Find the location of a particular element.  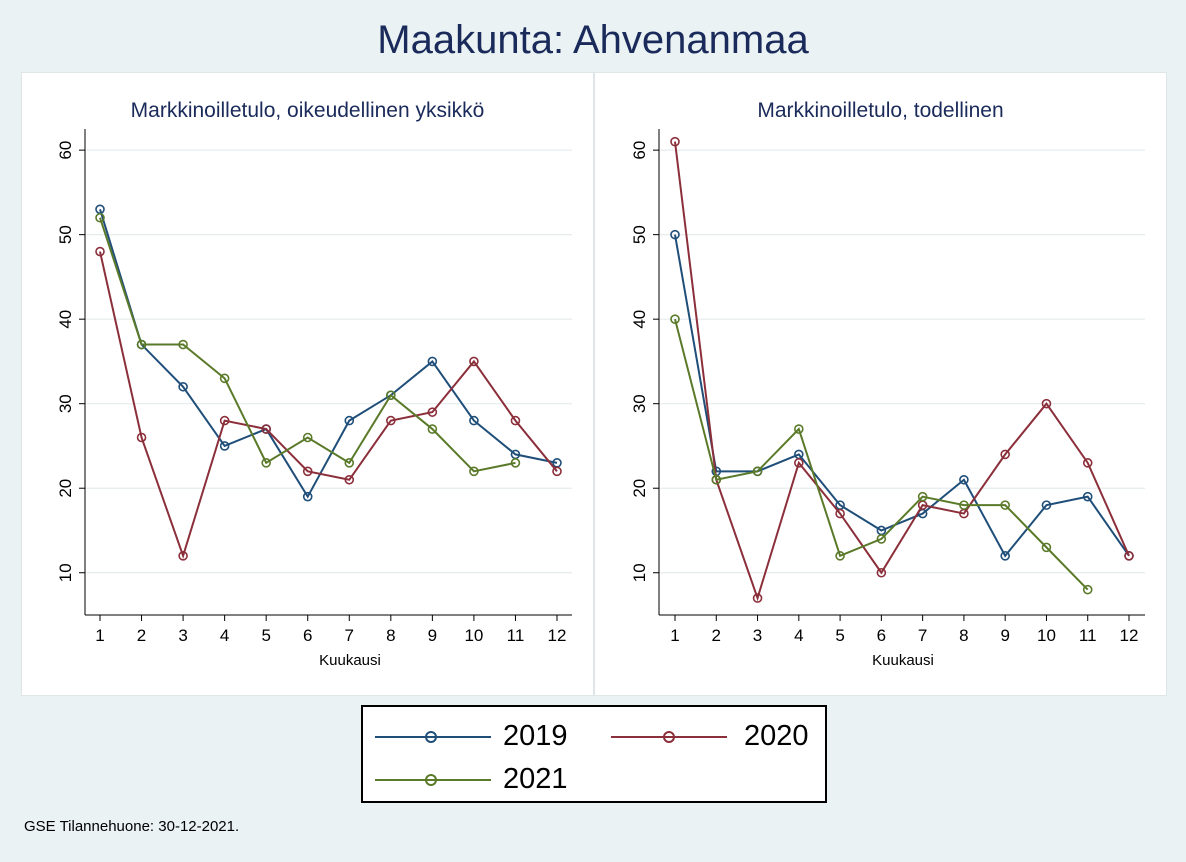

legend-item-2020: 2020 is located at coordinates (714, 736).